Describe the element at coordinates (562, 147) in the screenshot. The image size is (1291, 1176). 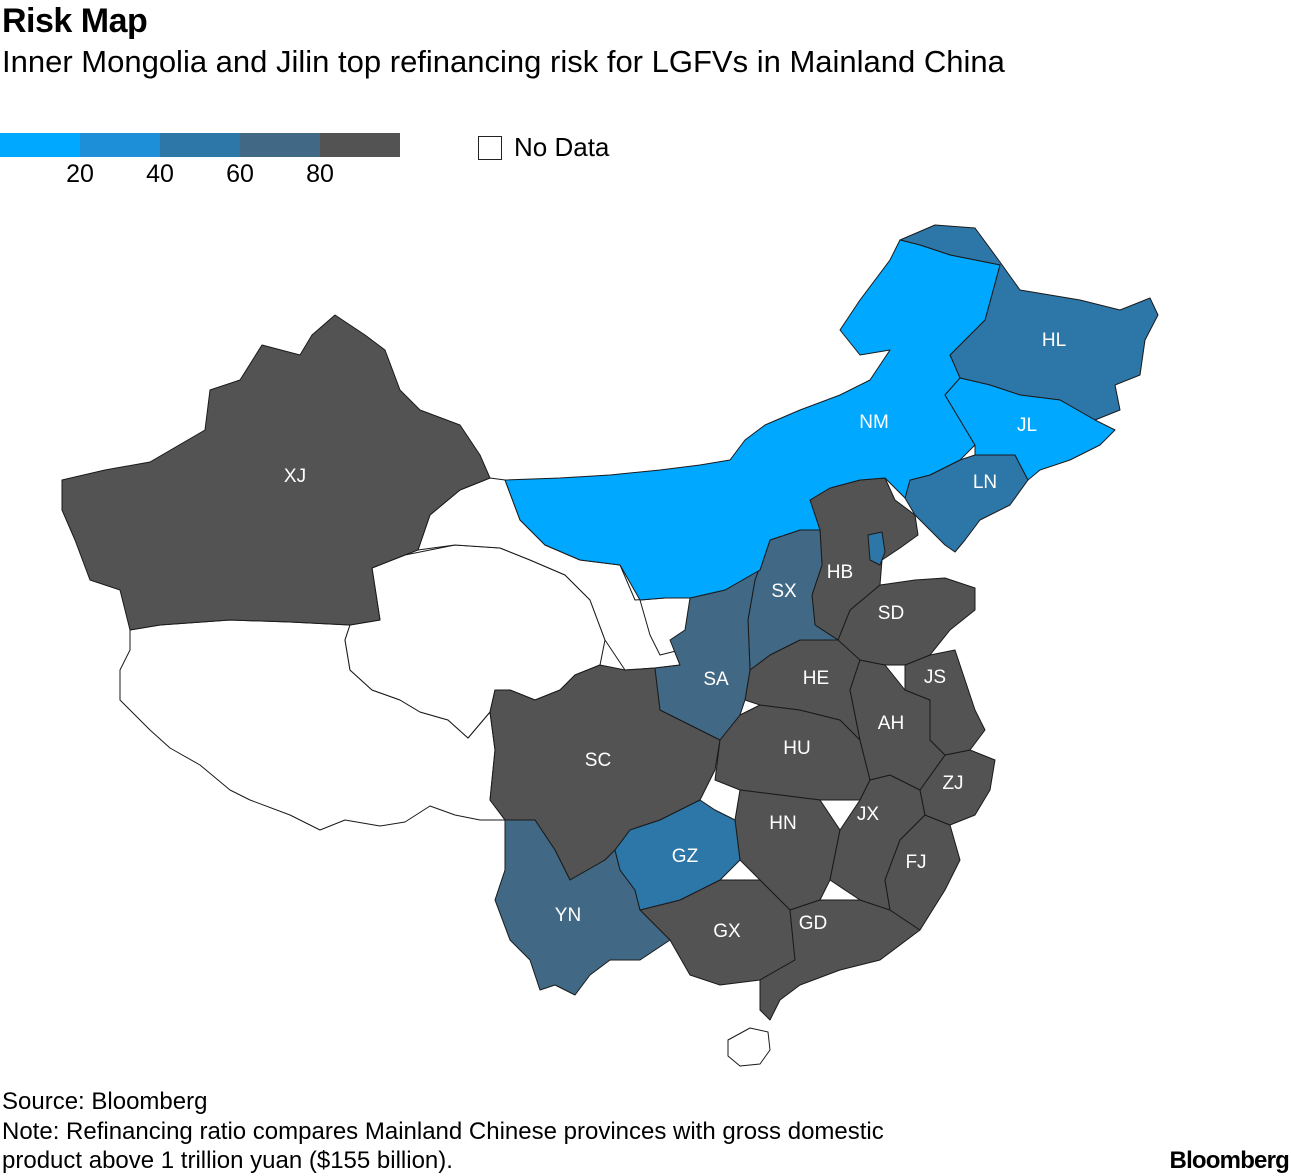
I see `no-data-label: No Data` at that location.